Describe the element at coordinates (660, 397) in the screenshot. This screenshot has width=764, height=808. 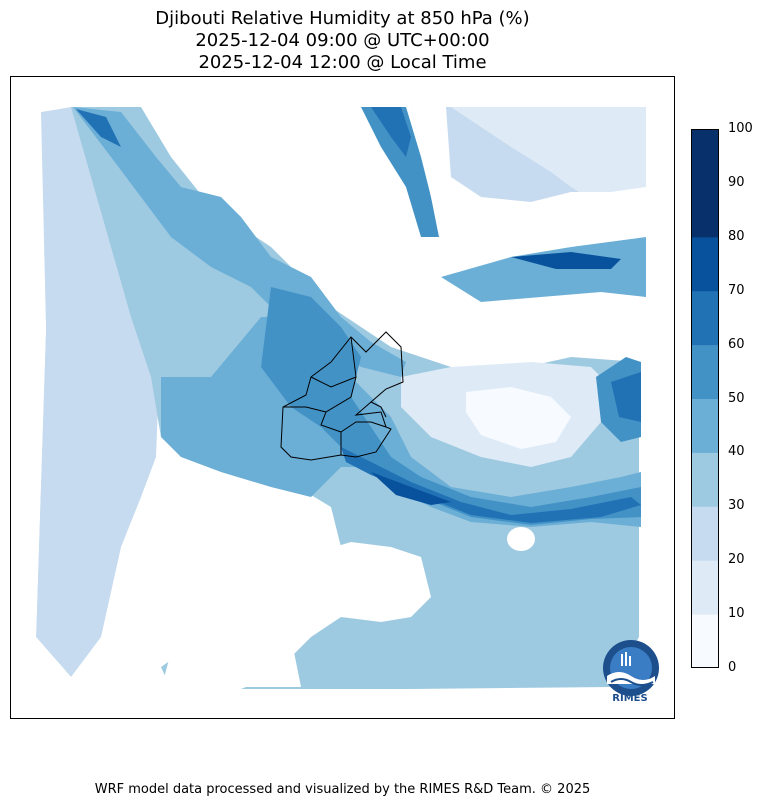
I see `no-data-right-strip` at that location.